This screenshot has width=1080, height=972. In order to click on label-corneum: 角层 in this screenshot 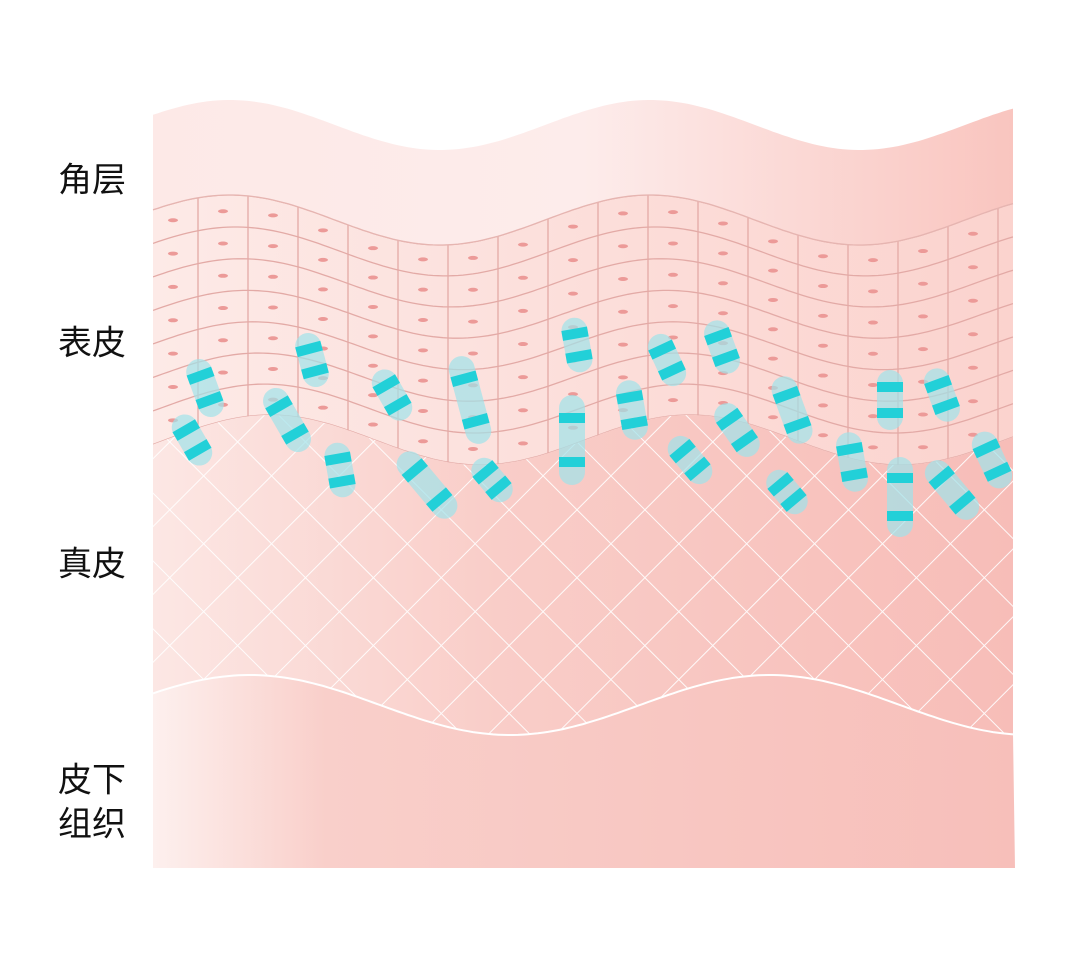, I will do `click(92, 181)`.